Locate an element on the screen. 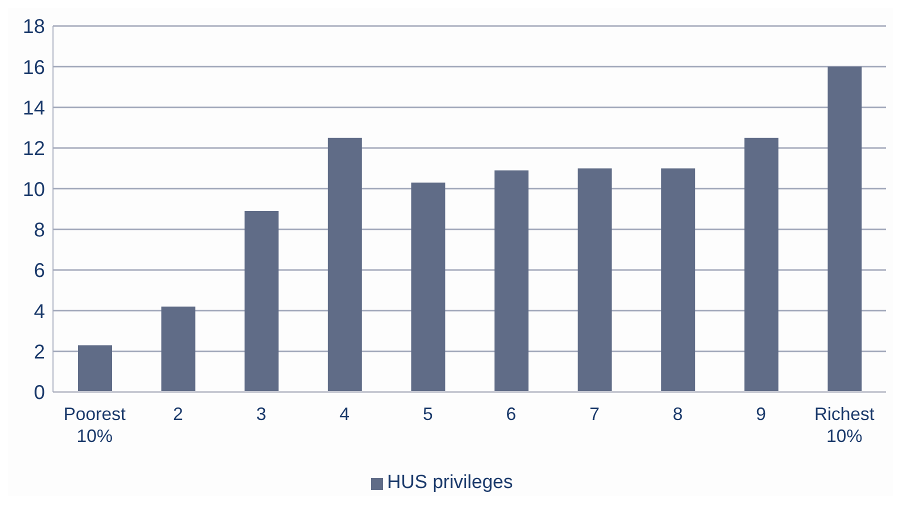 This screenshot has height=506, width=903. x-tick-label: 3 is located at coordinates (261, 414).